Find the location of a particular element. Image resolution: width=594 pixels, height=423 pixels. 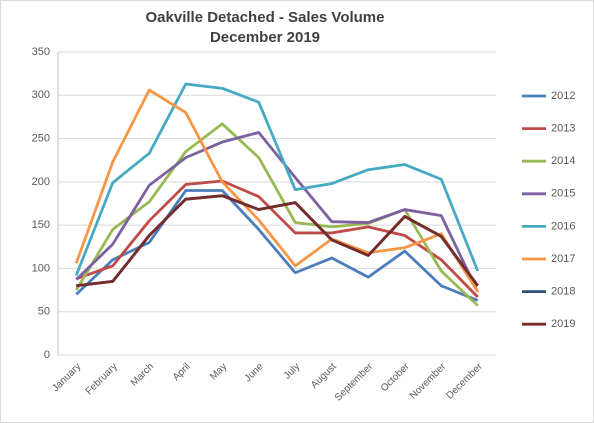

y-tick-label: 350 is located at coordinates (41, 52).